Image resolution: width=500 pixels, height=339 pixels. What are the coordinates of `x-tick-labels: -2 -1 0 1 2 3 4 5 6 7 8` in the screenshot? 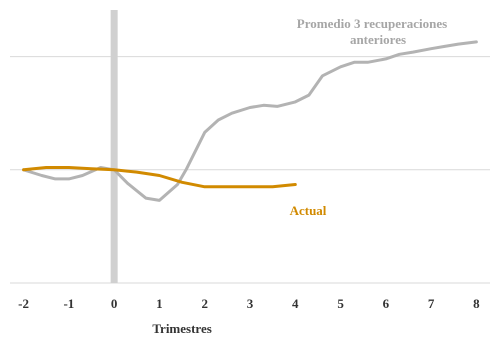 It's located at (249, 303).